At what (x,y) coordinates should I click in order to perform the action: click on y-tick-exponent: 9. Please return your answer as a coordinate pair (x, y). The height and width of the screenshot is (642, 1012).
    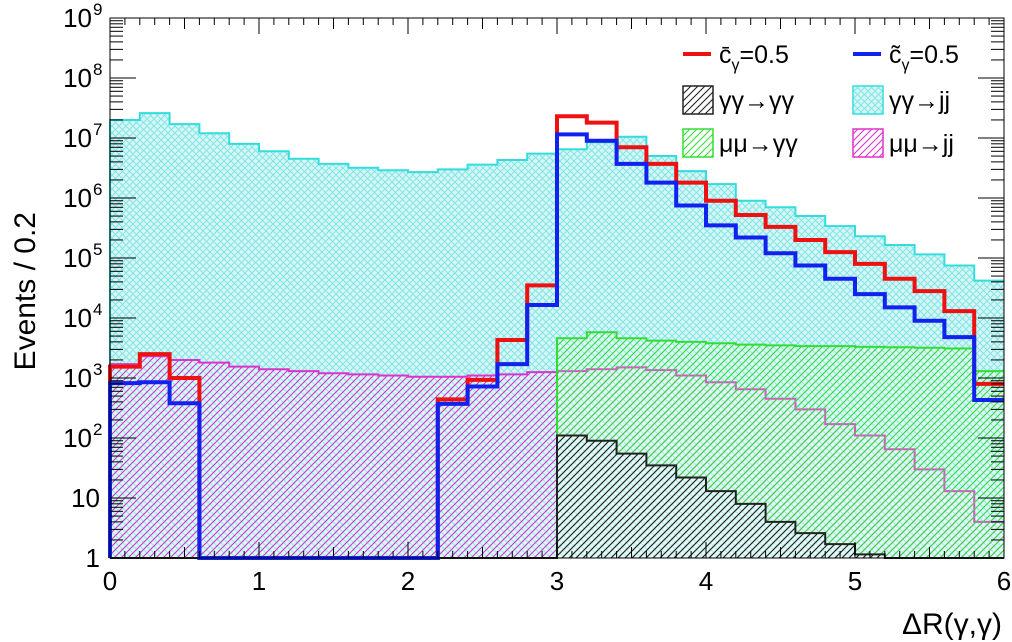
    Looking at the image, I should click on (97, 9).